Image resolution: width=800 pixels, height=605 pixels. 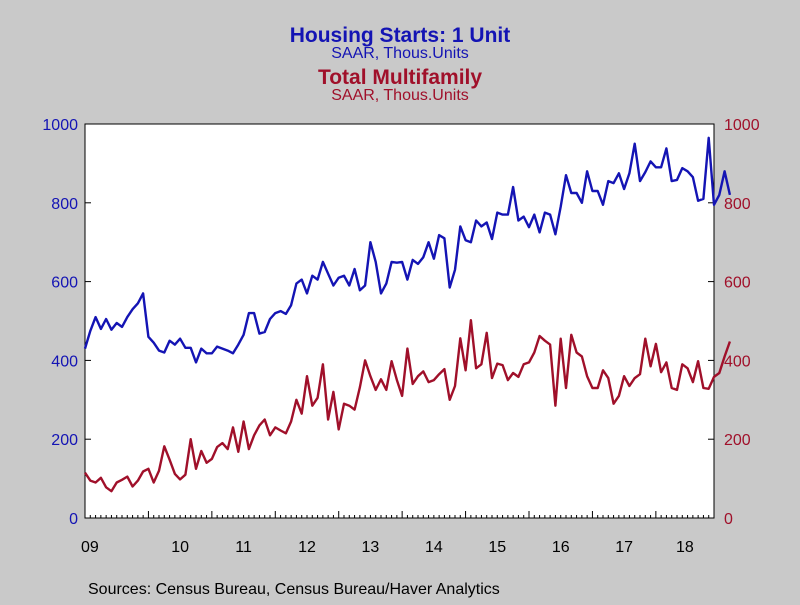 What do you see at coordinates (73, 519) in the screenshot?
I see `left-tick-label: 0` at bounding box center [73, 519].